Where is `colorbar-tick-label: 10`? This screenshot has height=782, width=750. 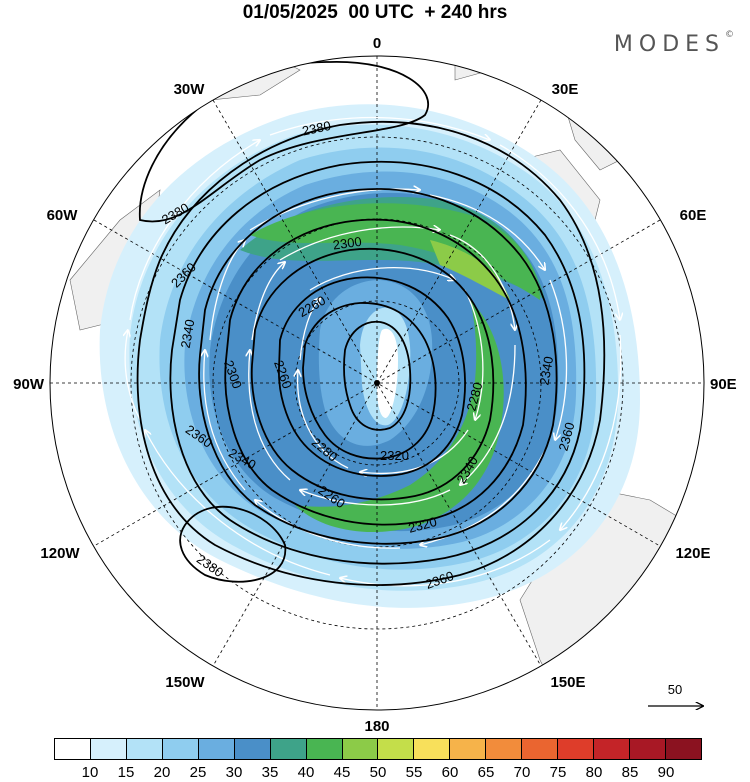
colorbar-tick-label: 10 is located at coordinates (90, 772).